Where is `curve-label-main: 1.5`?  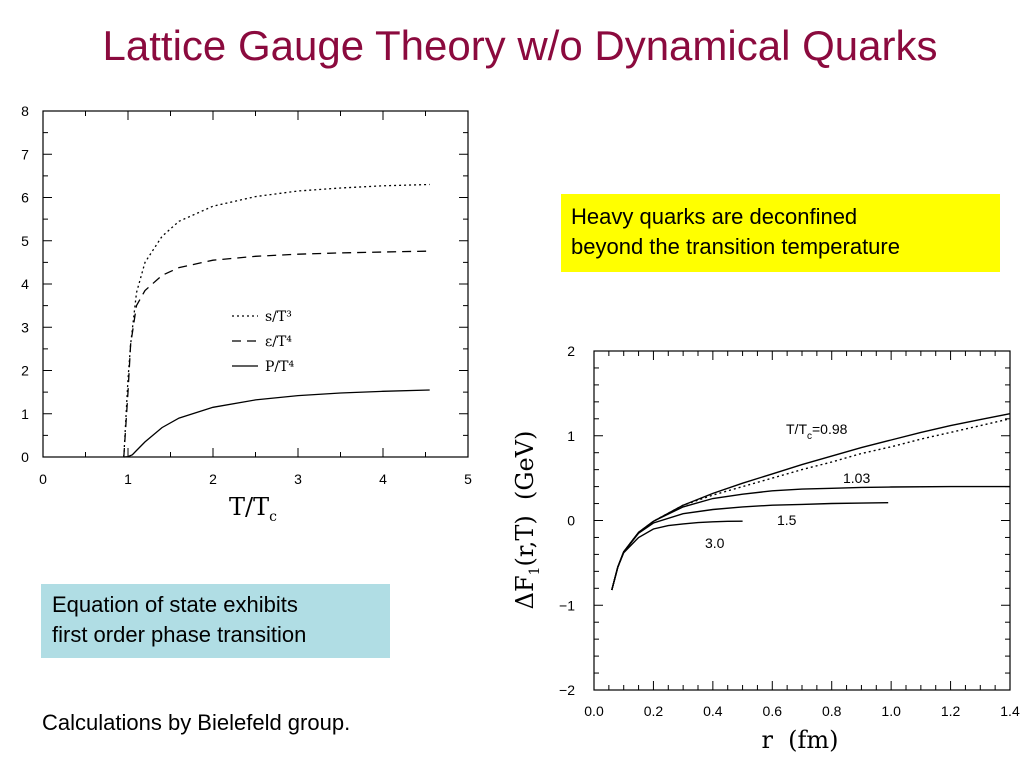
curve-label-main: 1.5 is located at coordinates (787, 520).